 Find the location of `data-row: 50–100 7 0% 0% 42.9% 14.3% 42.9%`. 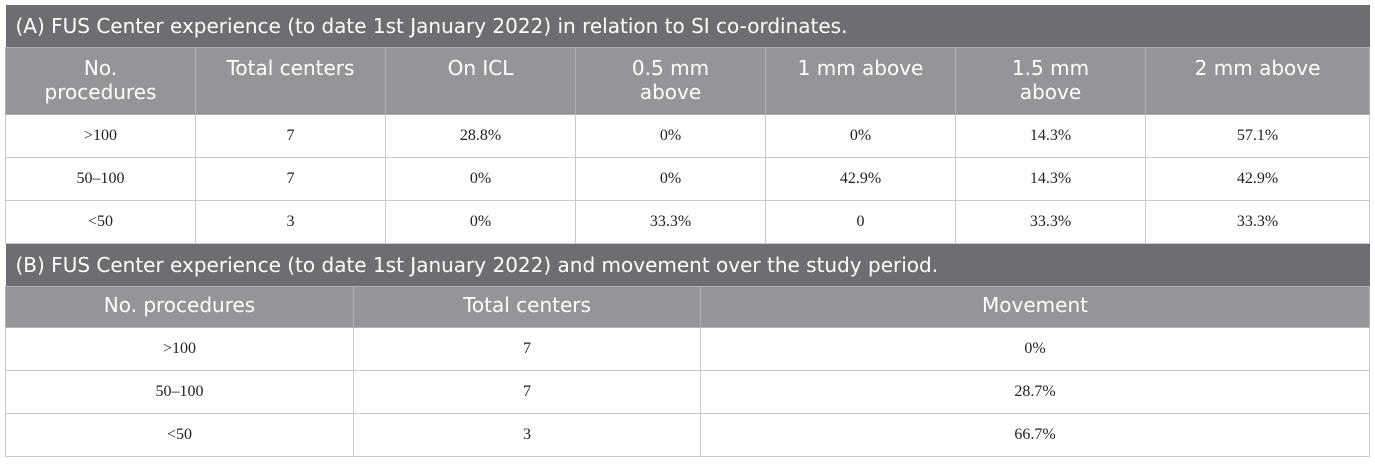

data-row: 50–100 7 0% 0% 42.9% 14.3% 42.9% is located at coordinates (688, 179).